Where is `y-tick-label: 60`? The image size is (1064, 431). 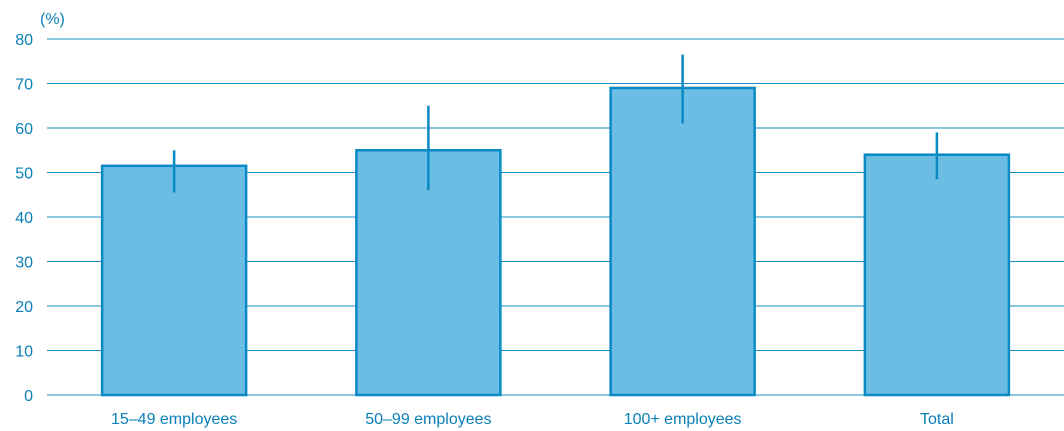 y-tick-label: 60 is located at coordinates (24, 129).